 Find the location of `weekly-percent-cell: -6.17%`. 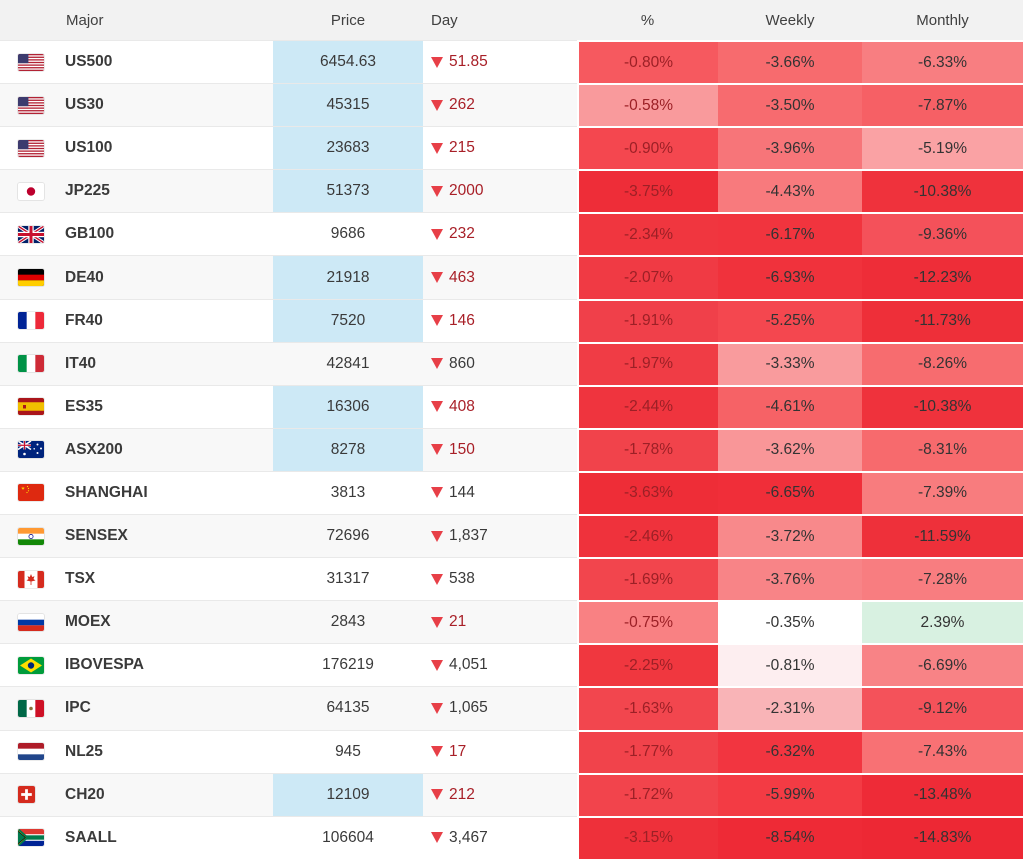

weekly-percent-cell: -6.17% is located at coordinates (790, 234).